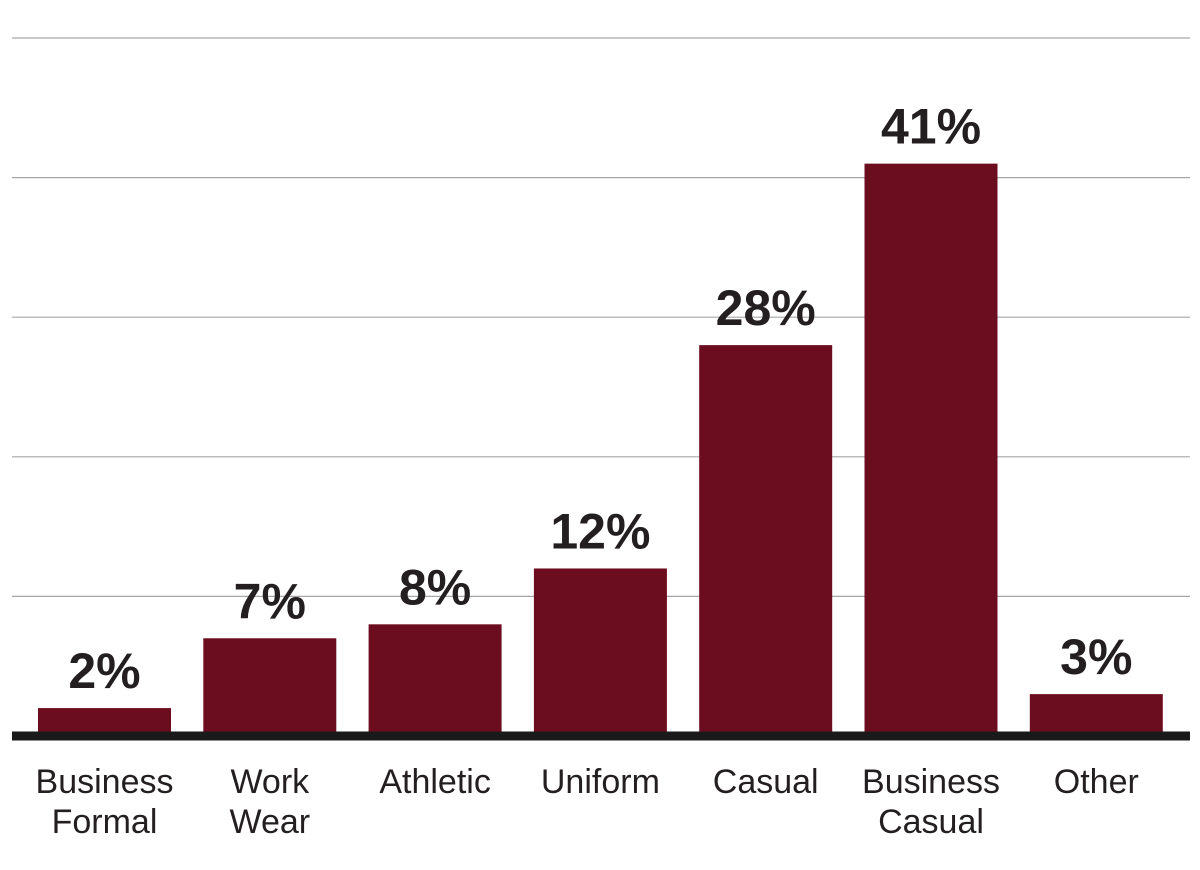  Describe the element at coordinates (270, 601) in the screenshot. I see `data-label: 7%` at that location.